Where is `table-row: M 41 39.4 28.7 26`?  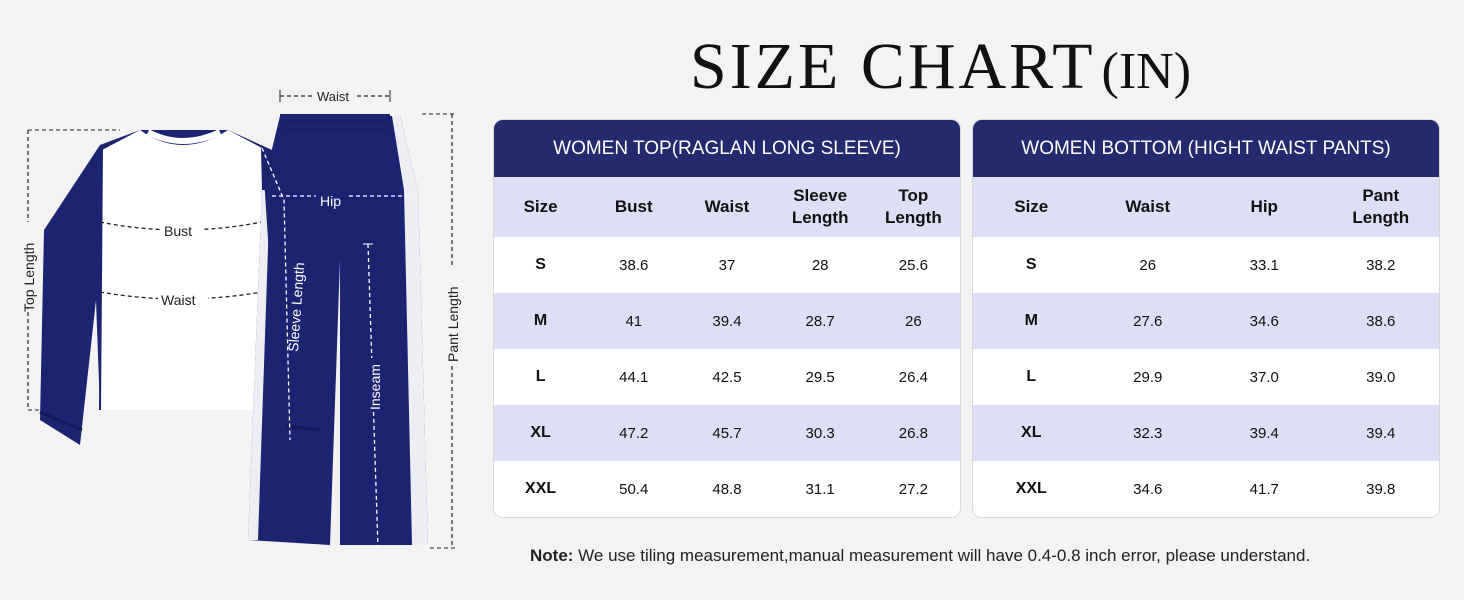 table-row: M 41 39.4 28.7 26 is located at coordinates (727, 321).